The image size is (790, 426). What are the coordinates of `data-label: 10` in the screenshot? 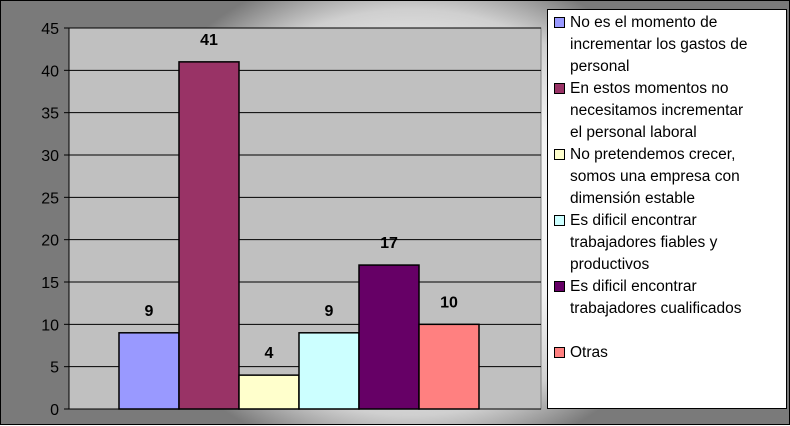 It's located at (449, 302).